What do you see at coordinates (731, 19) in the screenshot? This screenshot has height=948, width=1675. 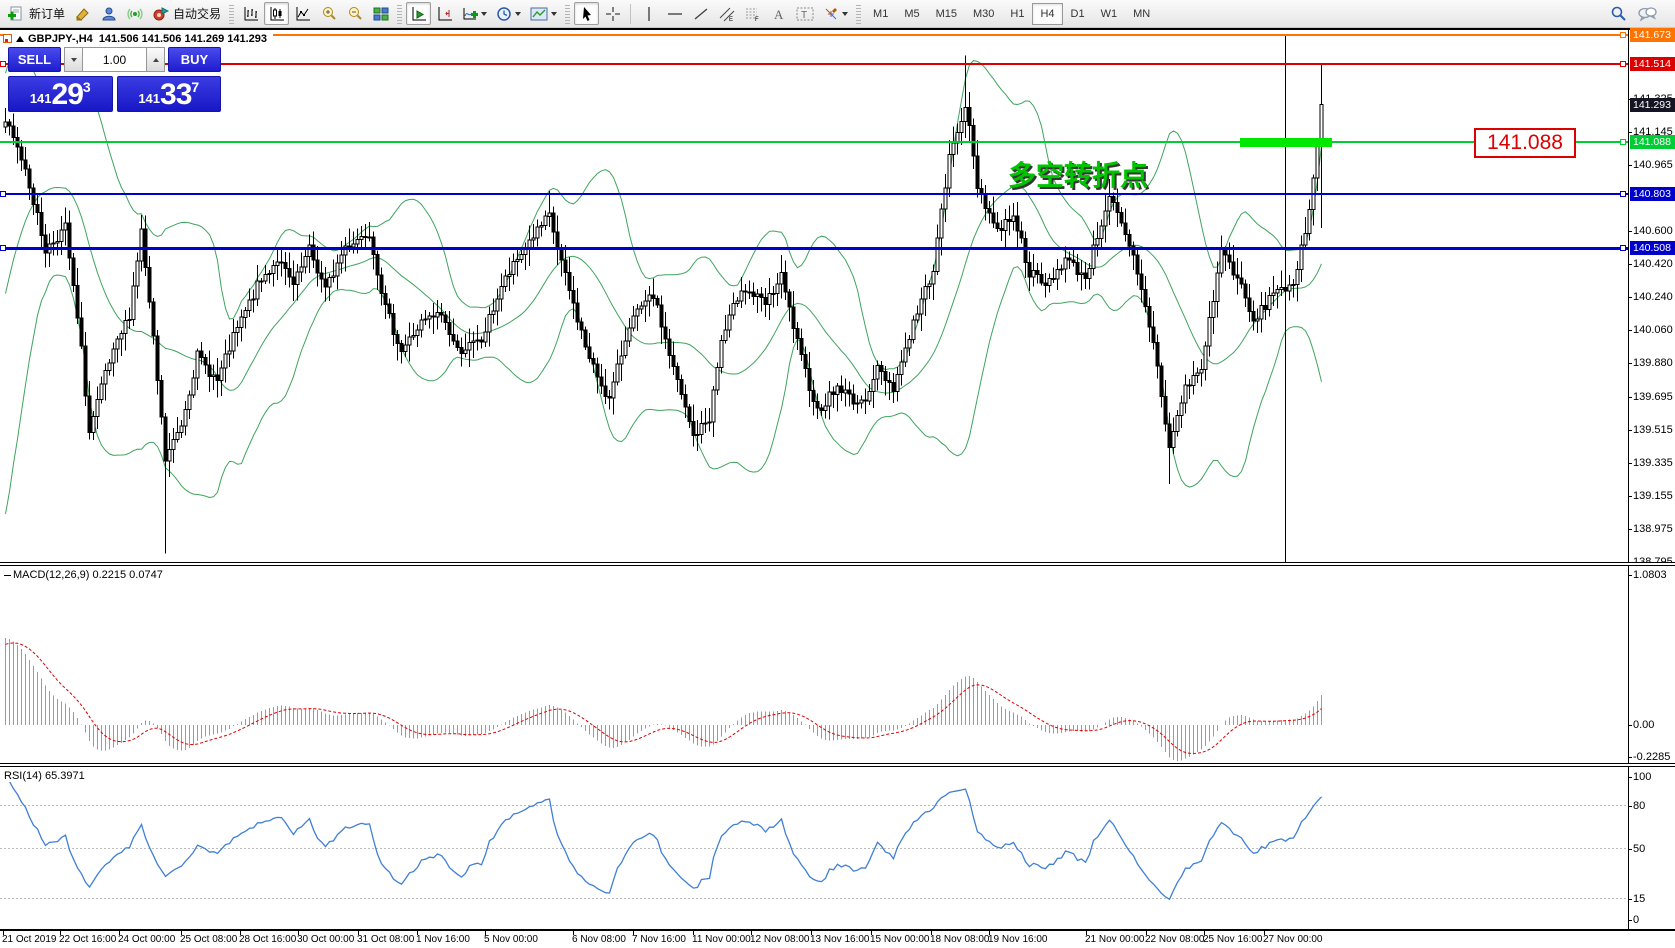 I see `svg-text: E` at bounding box center [731, 19].